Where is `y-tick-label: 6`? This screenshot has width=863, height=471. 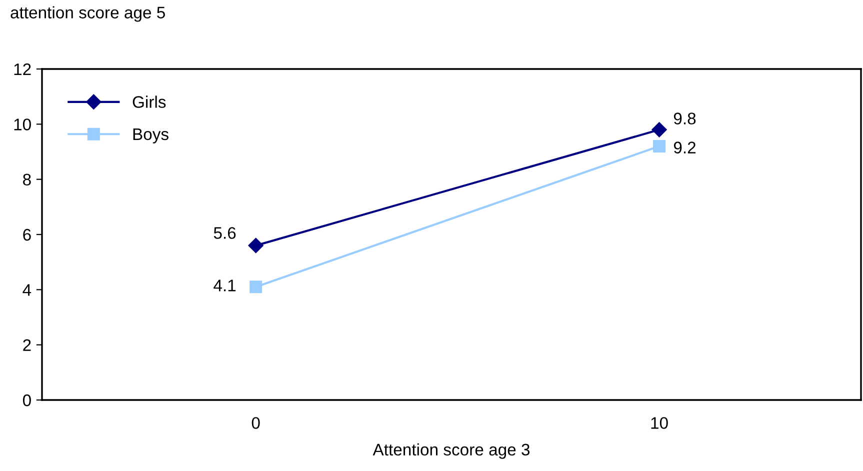
y-tick-label: 6 is located at coordinates (27, 234).